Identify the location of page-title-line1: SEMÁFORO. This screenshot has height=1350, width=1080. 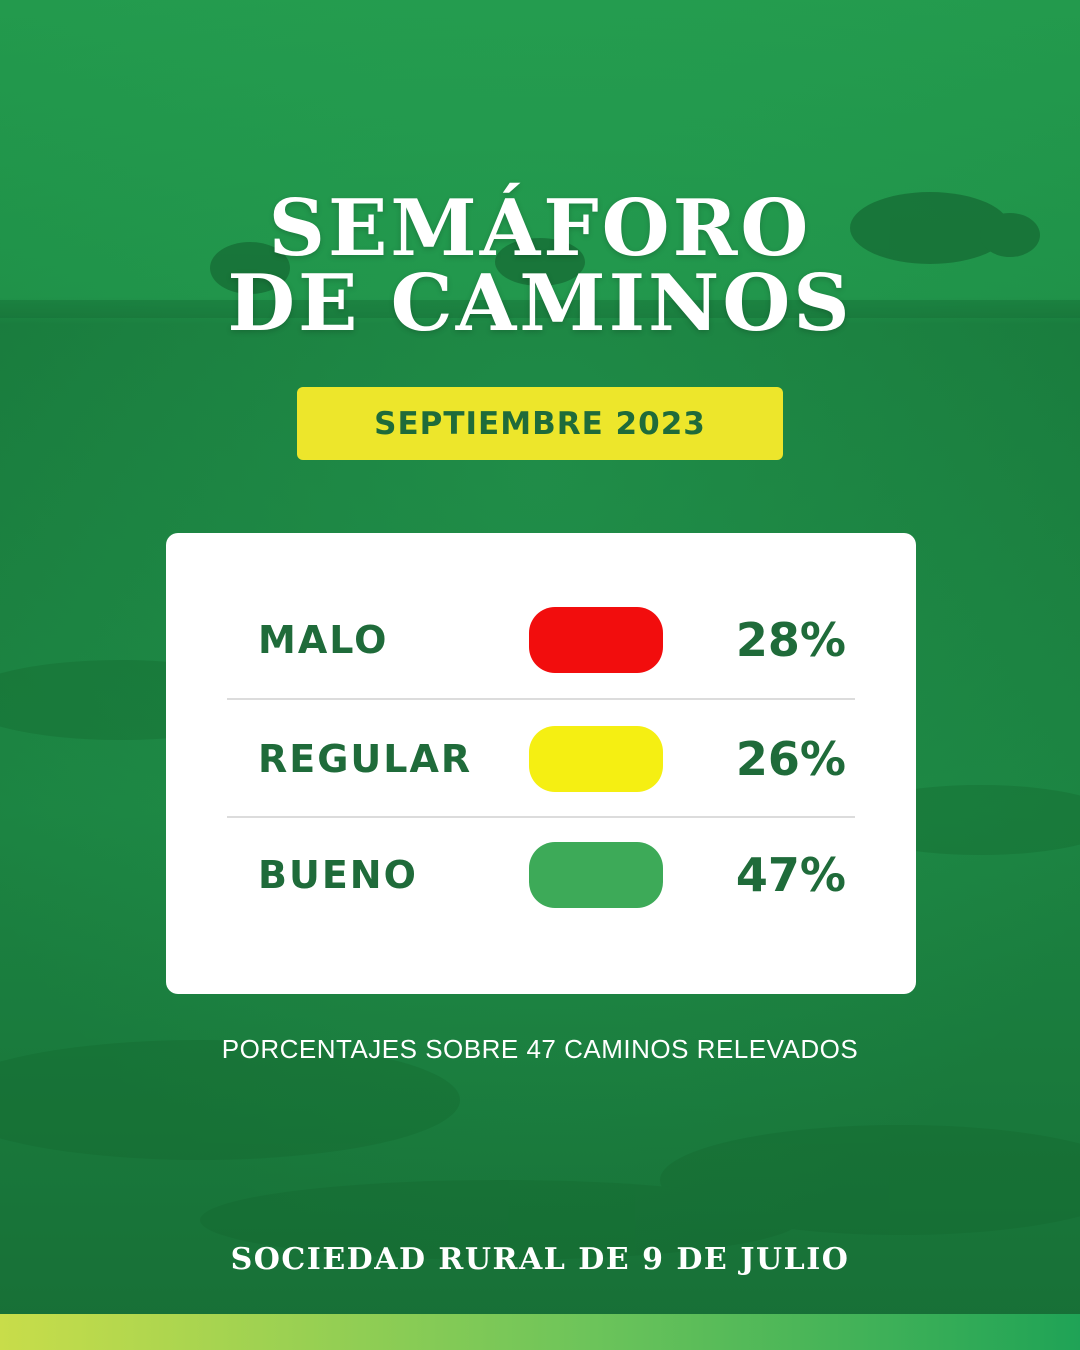
(540, 228).